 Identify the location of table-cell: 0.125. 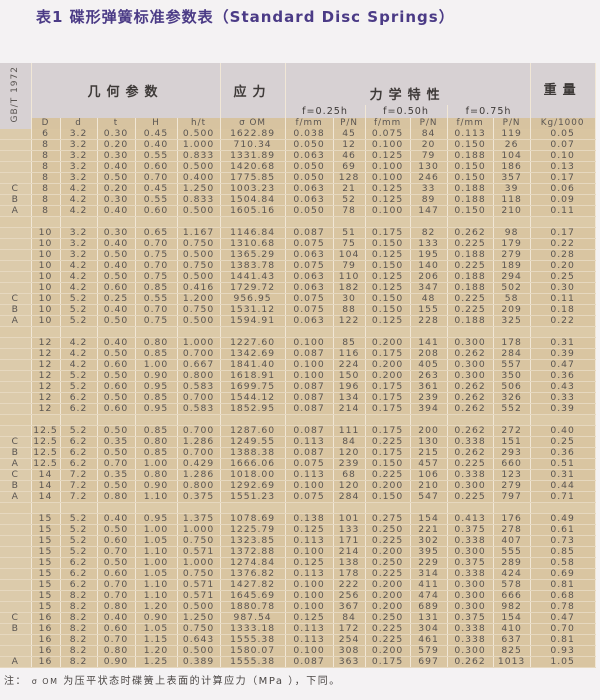
(309, 530).